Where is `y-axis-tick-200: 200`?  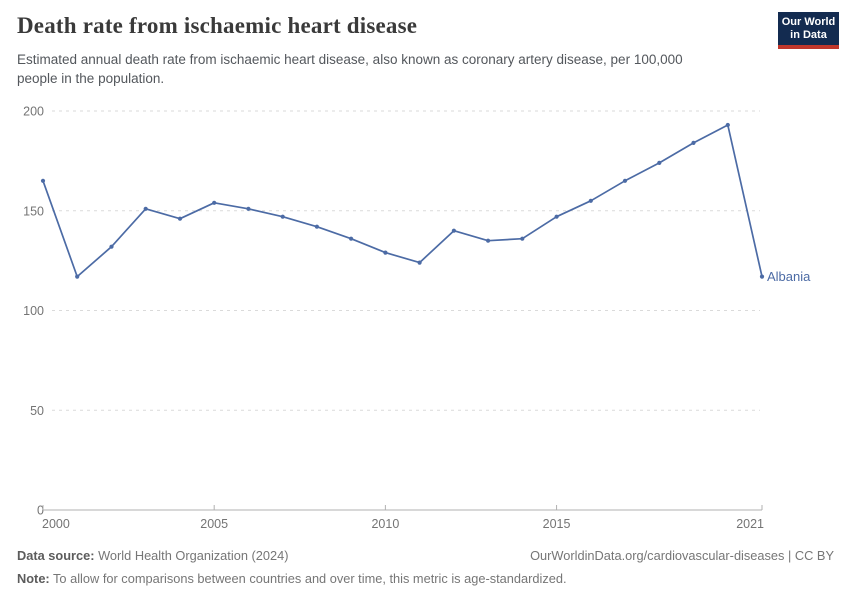
y-axis-tick-200: 200 is located at coordinates (33, 112).